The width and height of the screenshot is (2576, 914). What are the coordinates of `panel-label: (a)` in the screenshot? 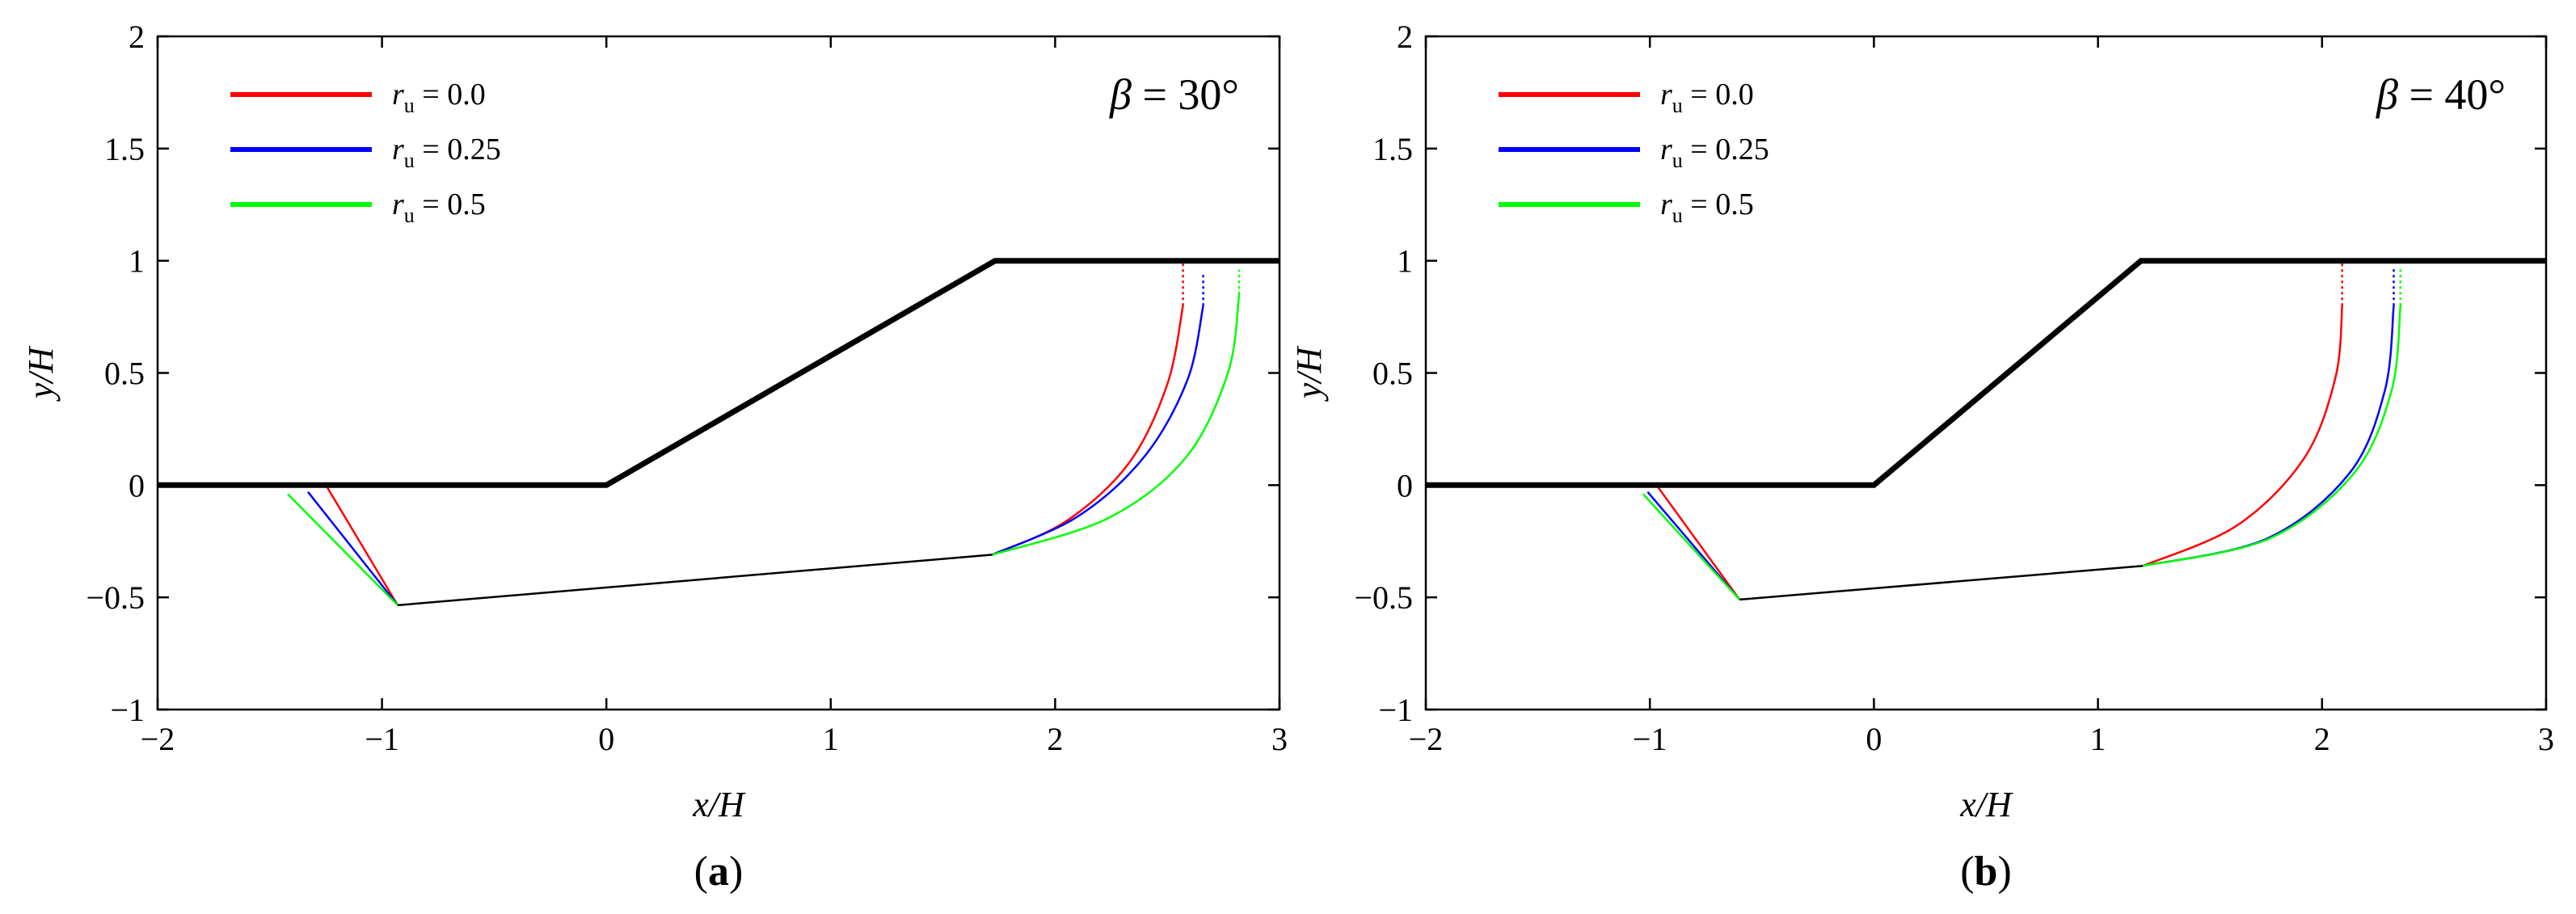 It's located at (719, 872).